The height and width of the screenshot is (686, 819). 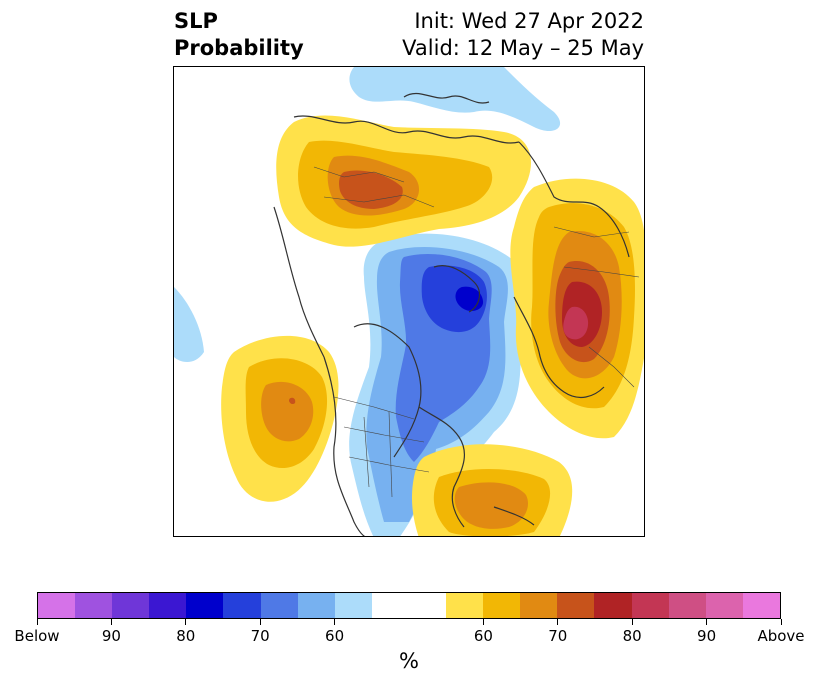 What do you see at coordinates (454, 299) in the screenshot?
I see `below-80-region` at bounding box center [454, 299].